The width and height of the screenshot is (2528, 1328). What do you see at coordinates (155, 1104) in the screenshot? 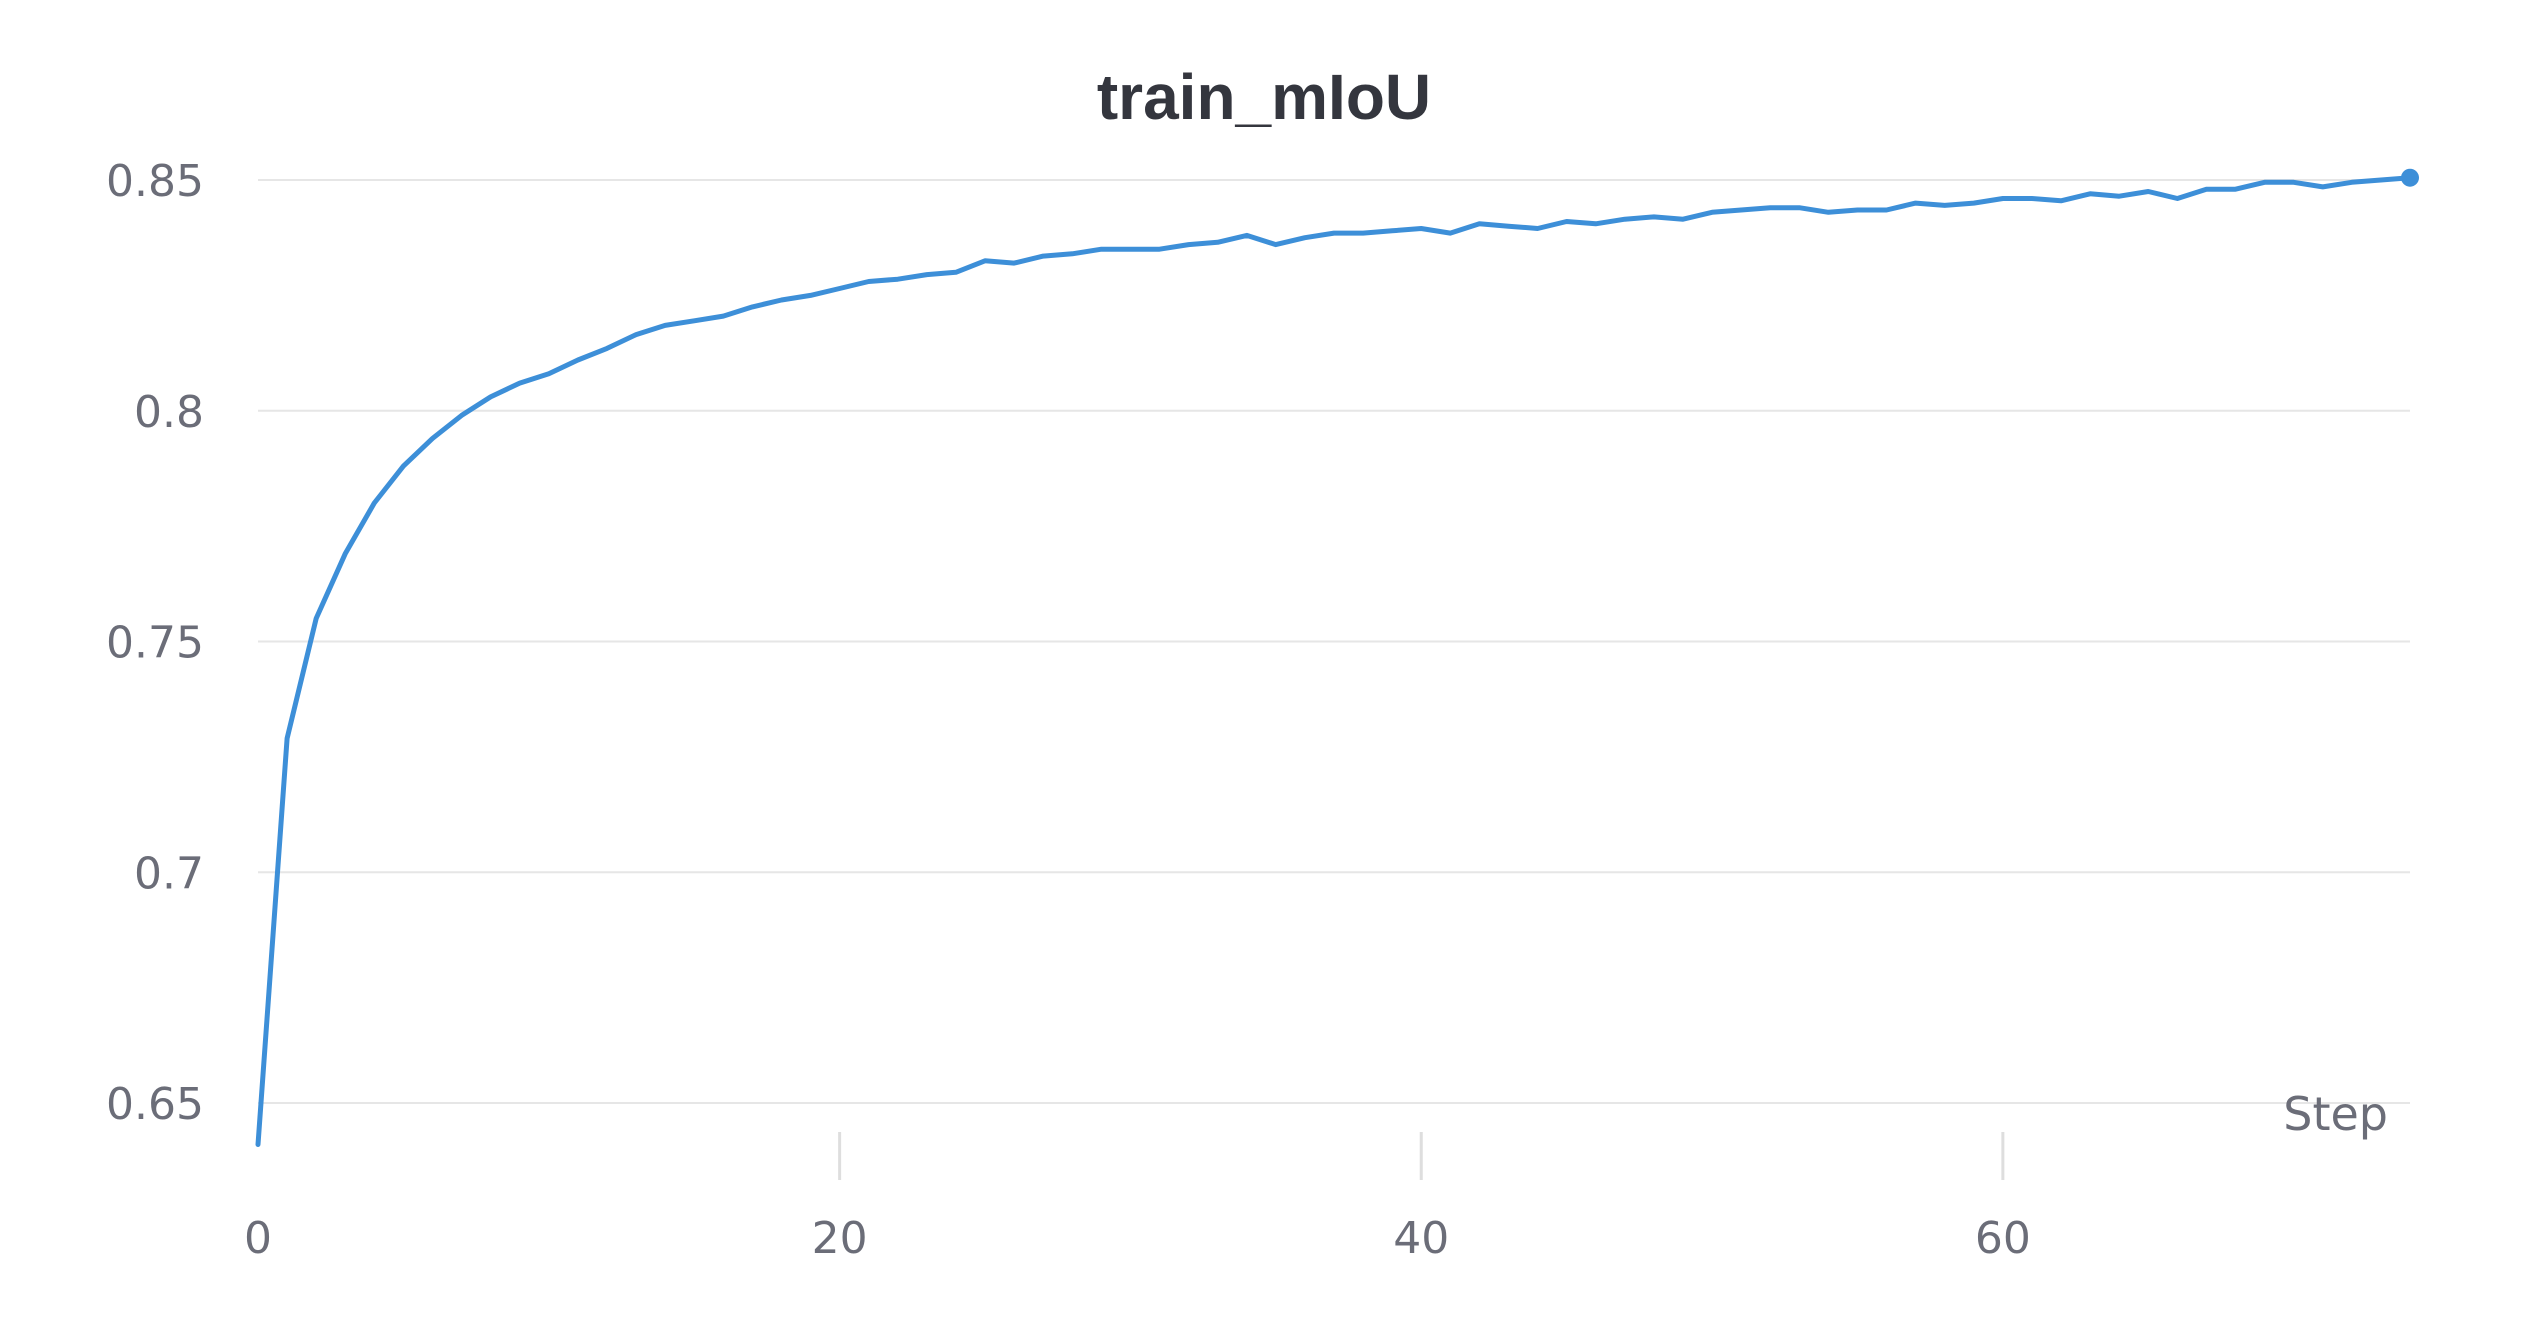
I see `y-tick-label: 0.65` at bounding box center [155, 1104].